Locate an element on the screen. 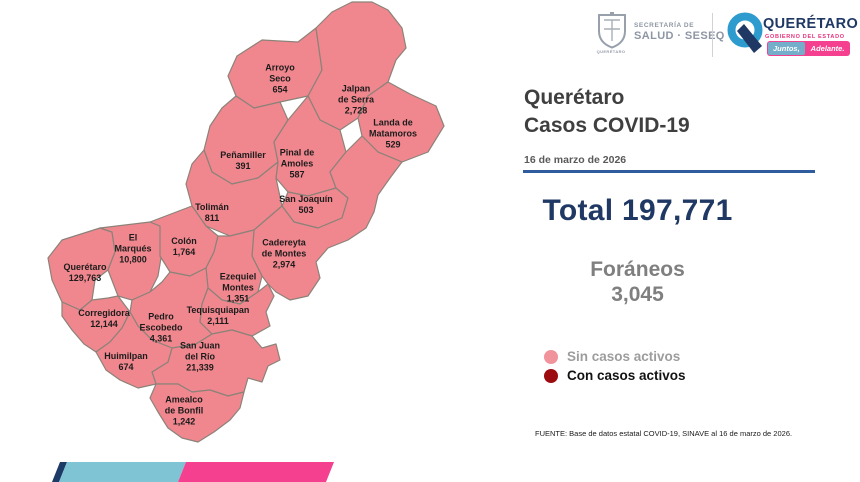 The width and height of the screenshot is (860, 482). legend-row-con-casos: Con casos activos is located at coordinates (615, 375).